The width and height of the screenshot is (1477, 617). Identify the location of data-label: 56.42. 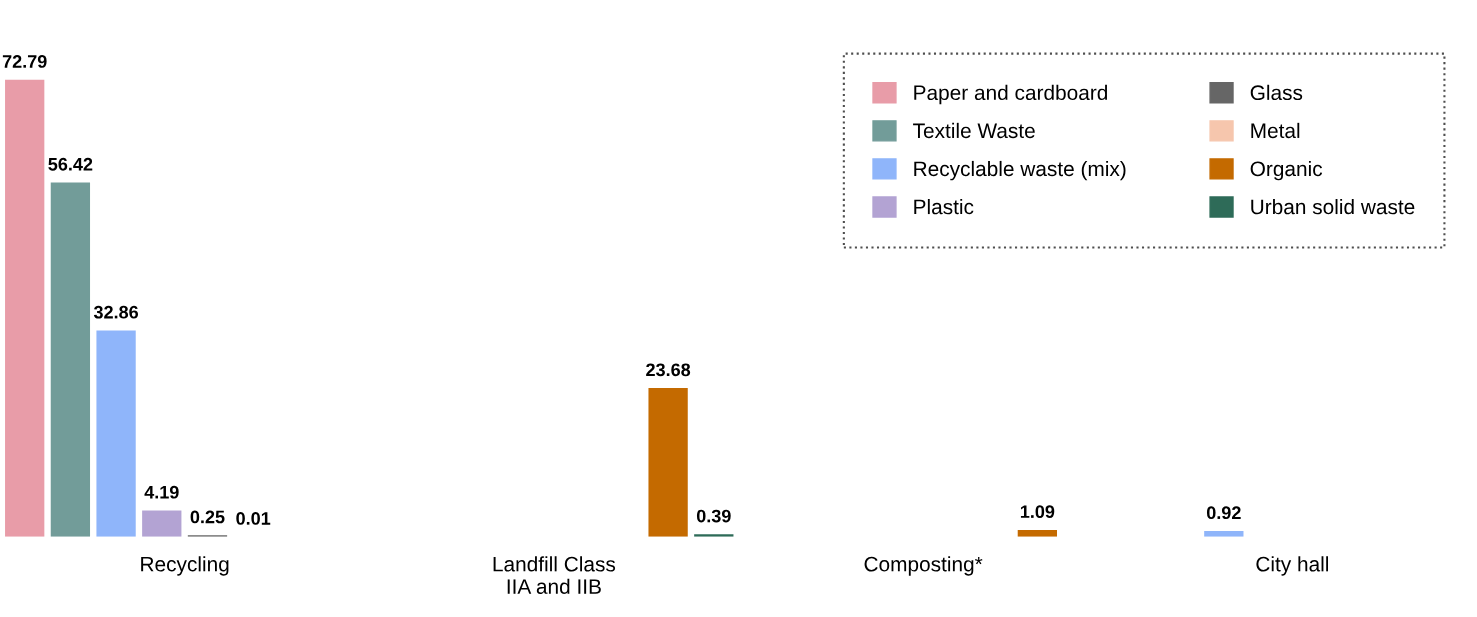
(70, 164).